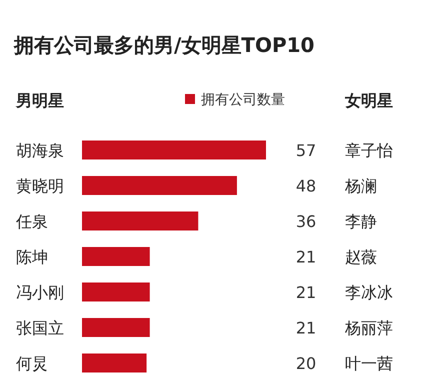  What do you see at coordinates (32, 363) in the screenshot?
I see `y-tick-label: 何炅` at bounding box center [32, 363].